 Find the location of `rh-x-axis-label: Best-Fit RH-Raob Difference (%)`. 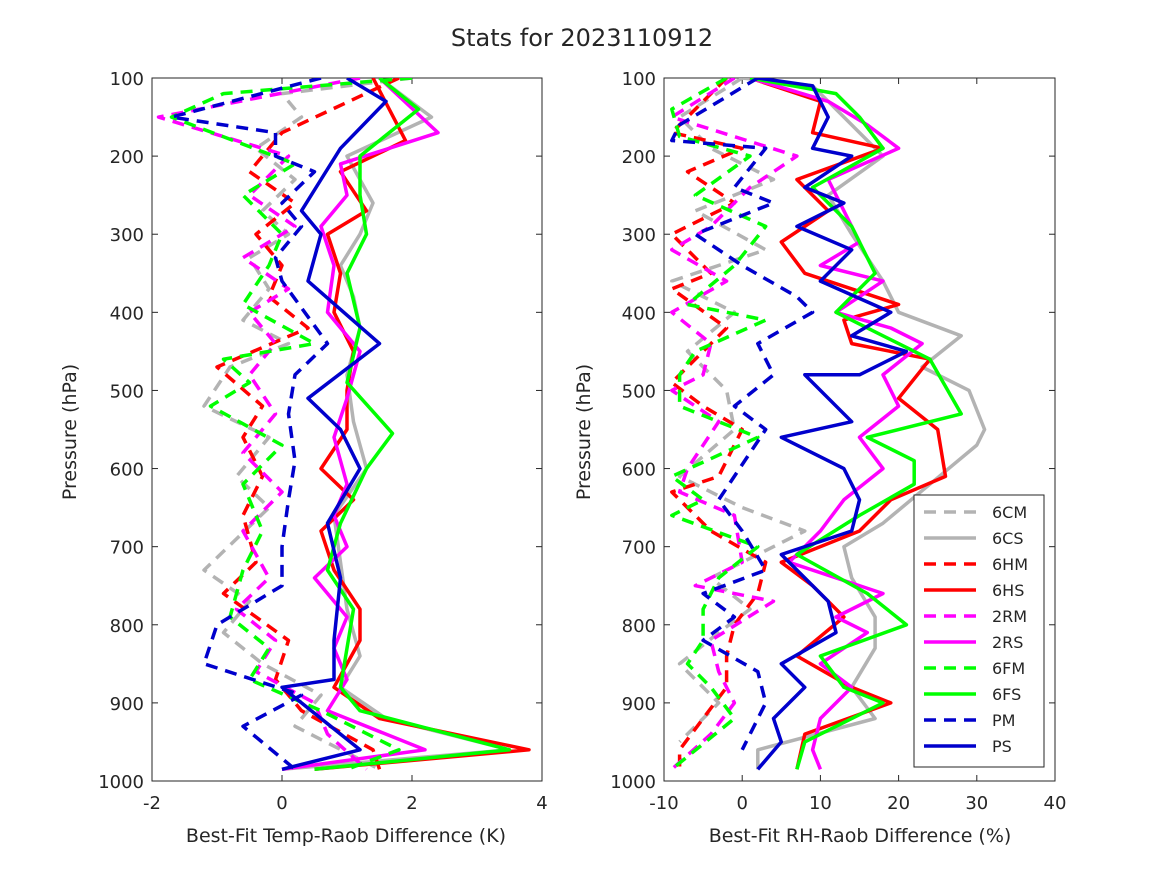

rh-x-axis-label: Best-Fit RH-Raob Difference (%) is located at coordinates (860, 836).